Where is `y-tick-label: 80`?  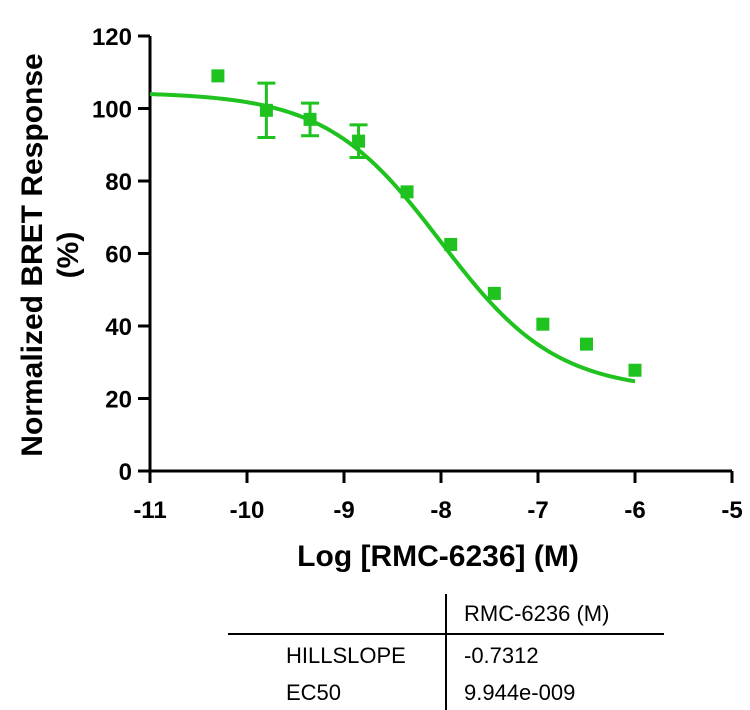 y-tick-label: 80 is located at coordinates (118, 182).